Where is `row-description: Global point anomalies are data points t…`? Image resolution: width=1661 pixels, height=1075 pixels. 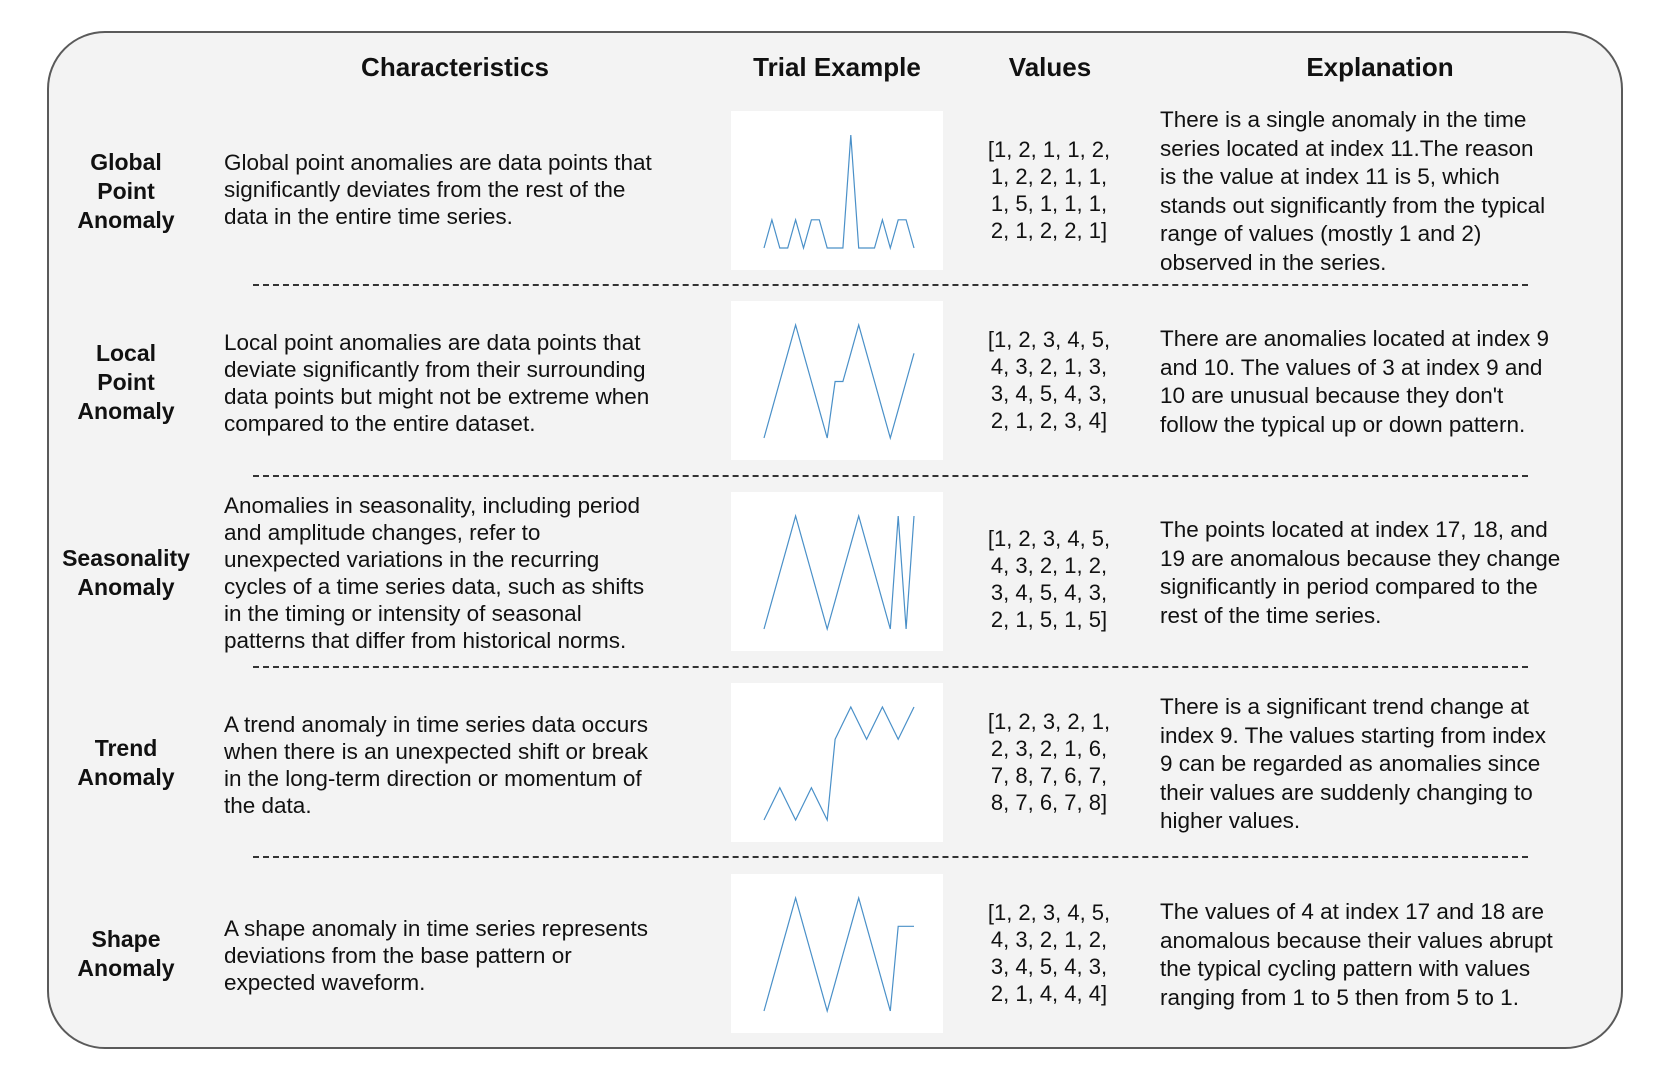
row-description: Global point anomalies are data points t… is located at coordinates (459, 189).